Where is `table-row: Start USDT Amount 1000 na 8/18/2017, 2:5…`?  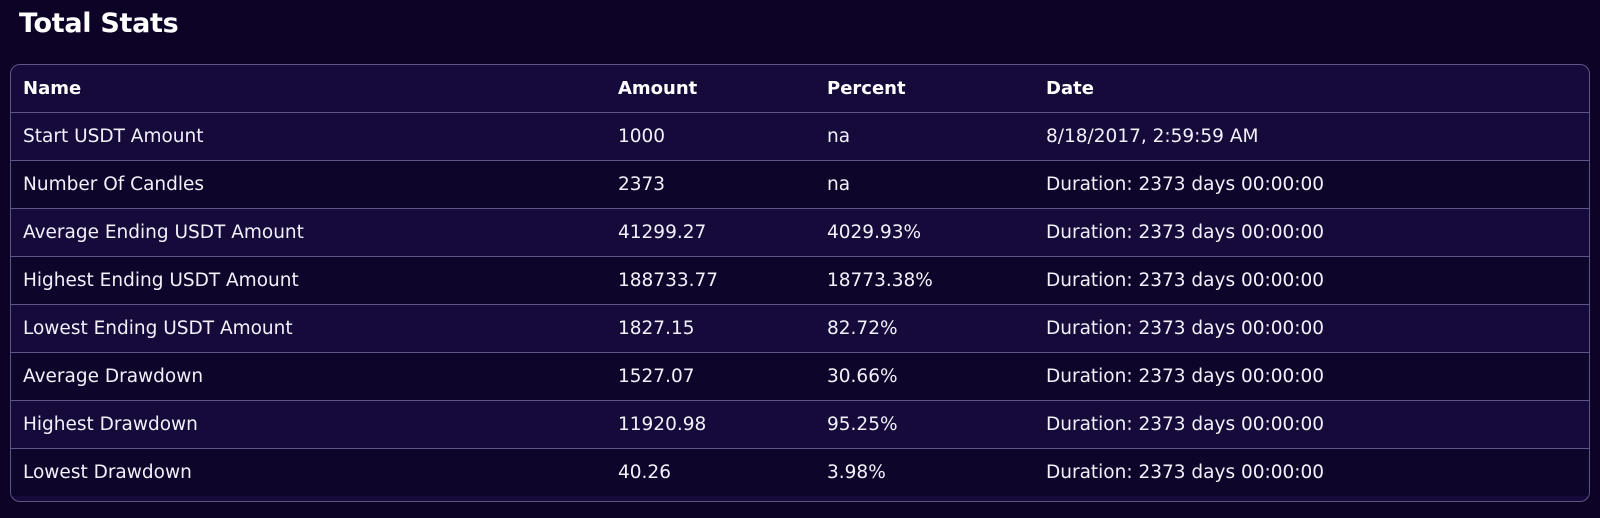 table-row: Start USDT Amount 1000 na 8/18/2017, 2:5… is located at coordinates (800, 136).